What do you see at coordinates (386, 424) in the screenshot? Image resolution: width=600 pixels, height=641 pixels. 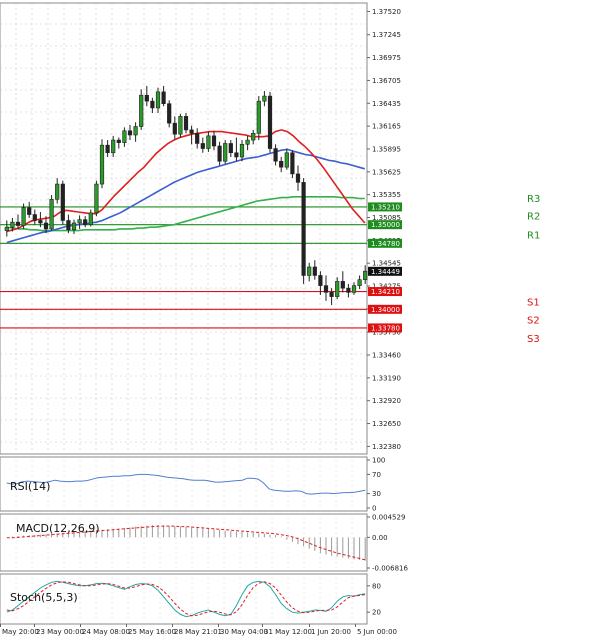 I see `price-tick-label: 1.32650` at bounding box center [386, 424].